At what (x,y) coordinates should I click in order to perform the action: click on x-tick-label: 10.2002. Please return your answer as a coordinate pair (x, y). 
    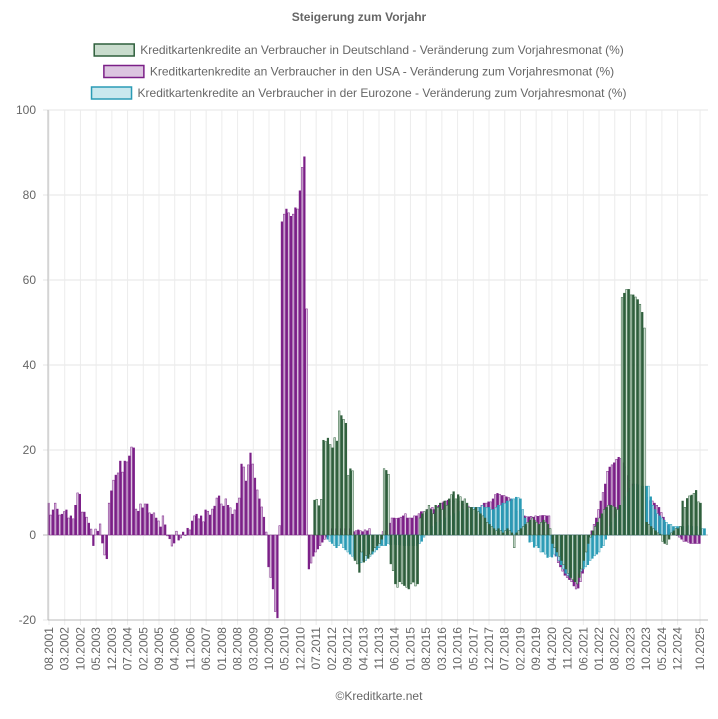
    Looking at the image, I should click on (80, 649).